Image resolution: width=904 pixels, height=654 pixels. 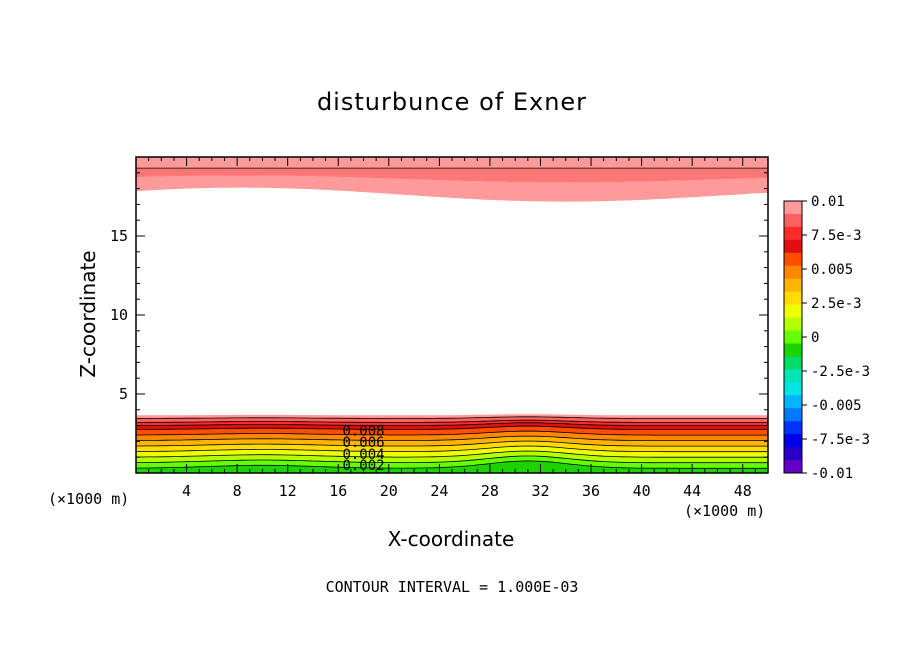 I want to click on x-axis-unit-right: (×1000 m), so click(x=725, y=511).